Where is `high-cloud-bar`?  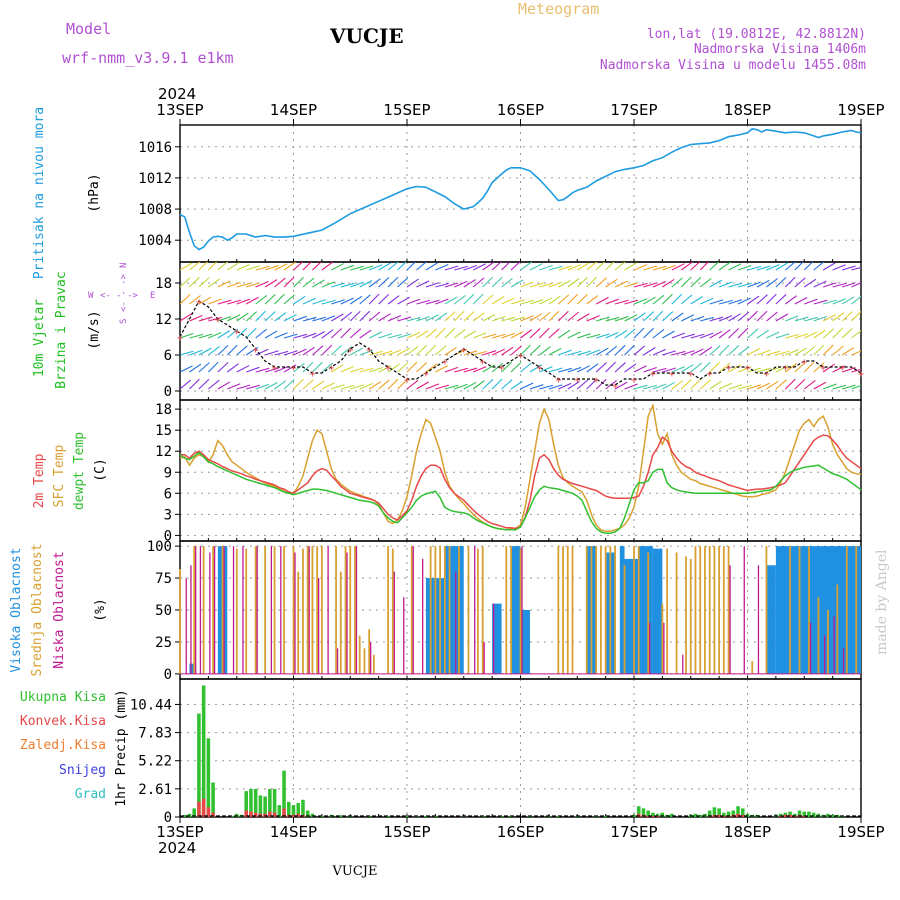
high-cloud-bar is located at coordinates (771, 619).